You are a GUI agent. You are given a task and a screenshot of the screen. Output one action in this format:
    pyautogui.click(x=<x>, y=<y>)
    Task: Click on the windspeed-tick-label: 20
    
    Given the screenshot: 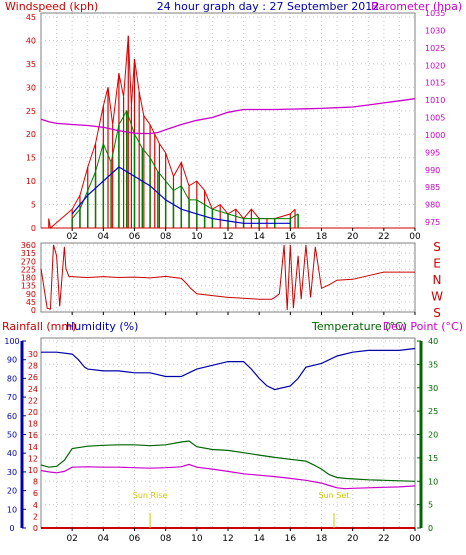 What is the action you would take?
    pyautogui.click(x=31, y=134)
    